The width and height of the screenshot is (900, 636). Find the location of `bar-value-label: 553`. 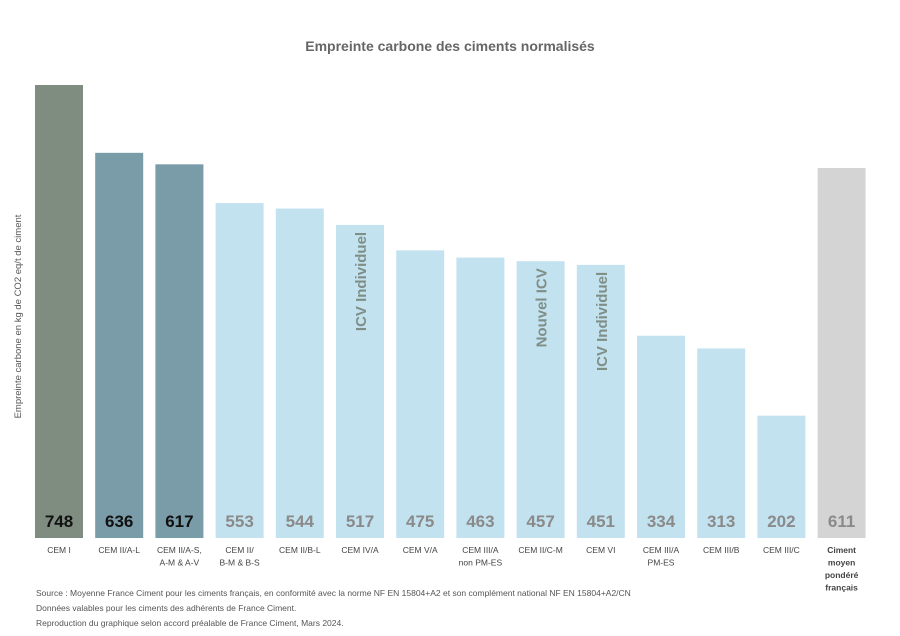

bar-value-label: 553 is located at coordinates (239, 521).